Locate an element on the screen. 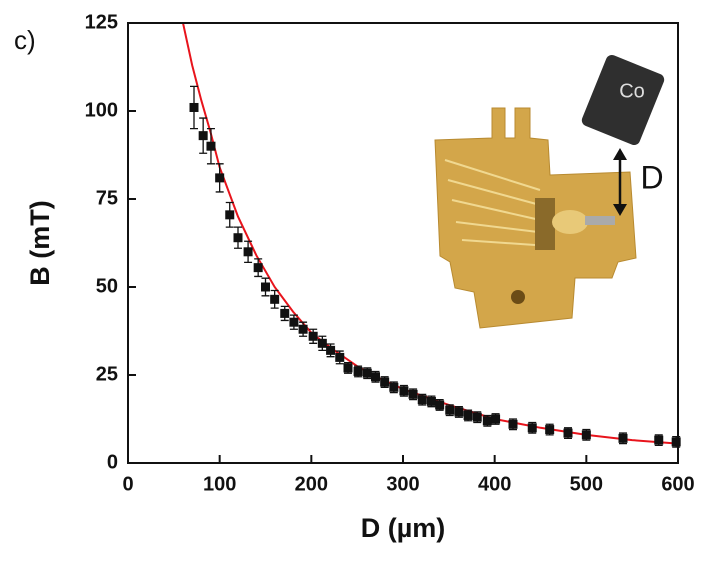 The width and height of the screenshot is (701, 561). x-tick-label: 500 is located at coordinates (586, 484).